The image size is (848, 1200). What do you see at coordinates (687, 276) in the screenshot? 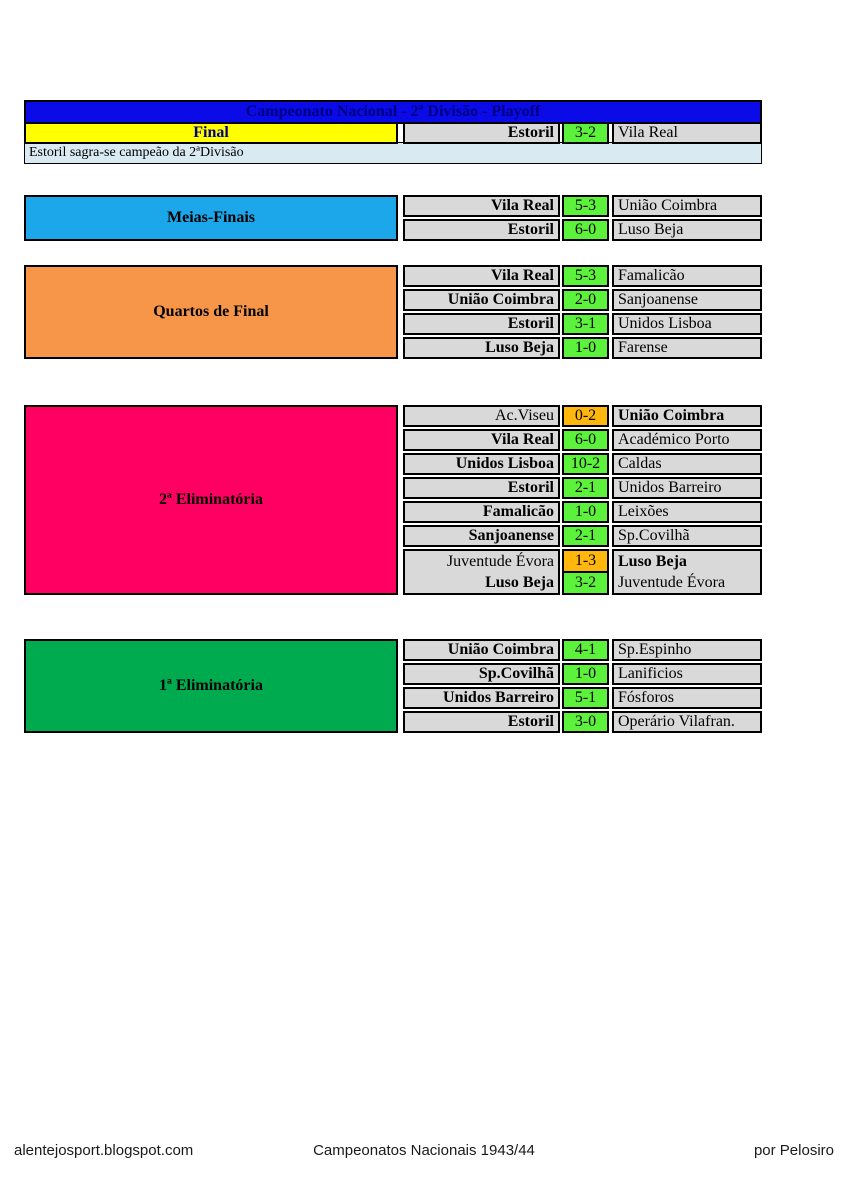
I see `away-team: Famalicão` at bounding box center [687, 276].